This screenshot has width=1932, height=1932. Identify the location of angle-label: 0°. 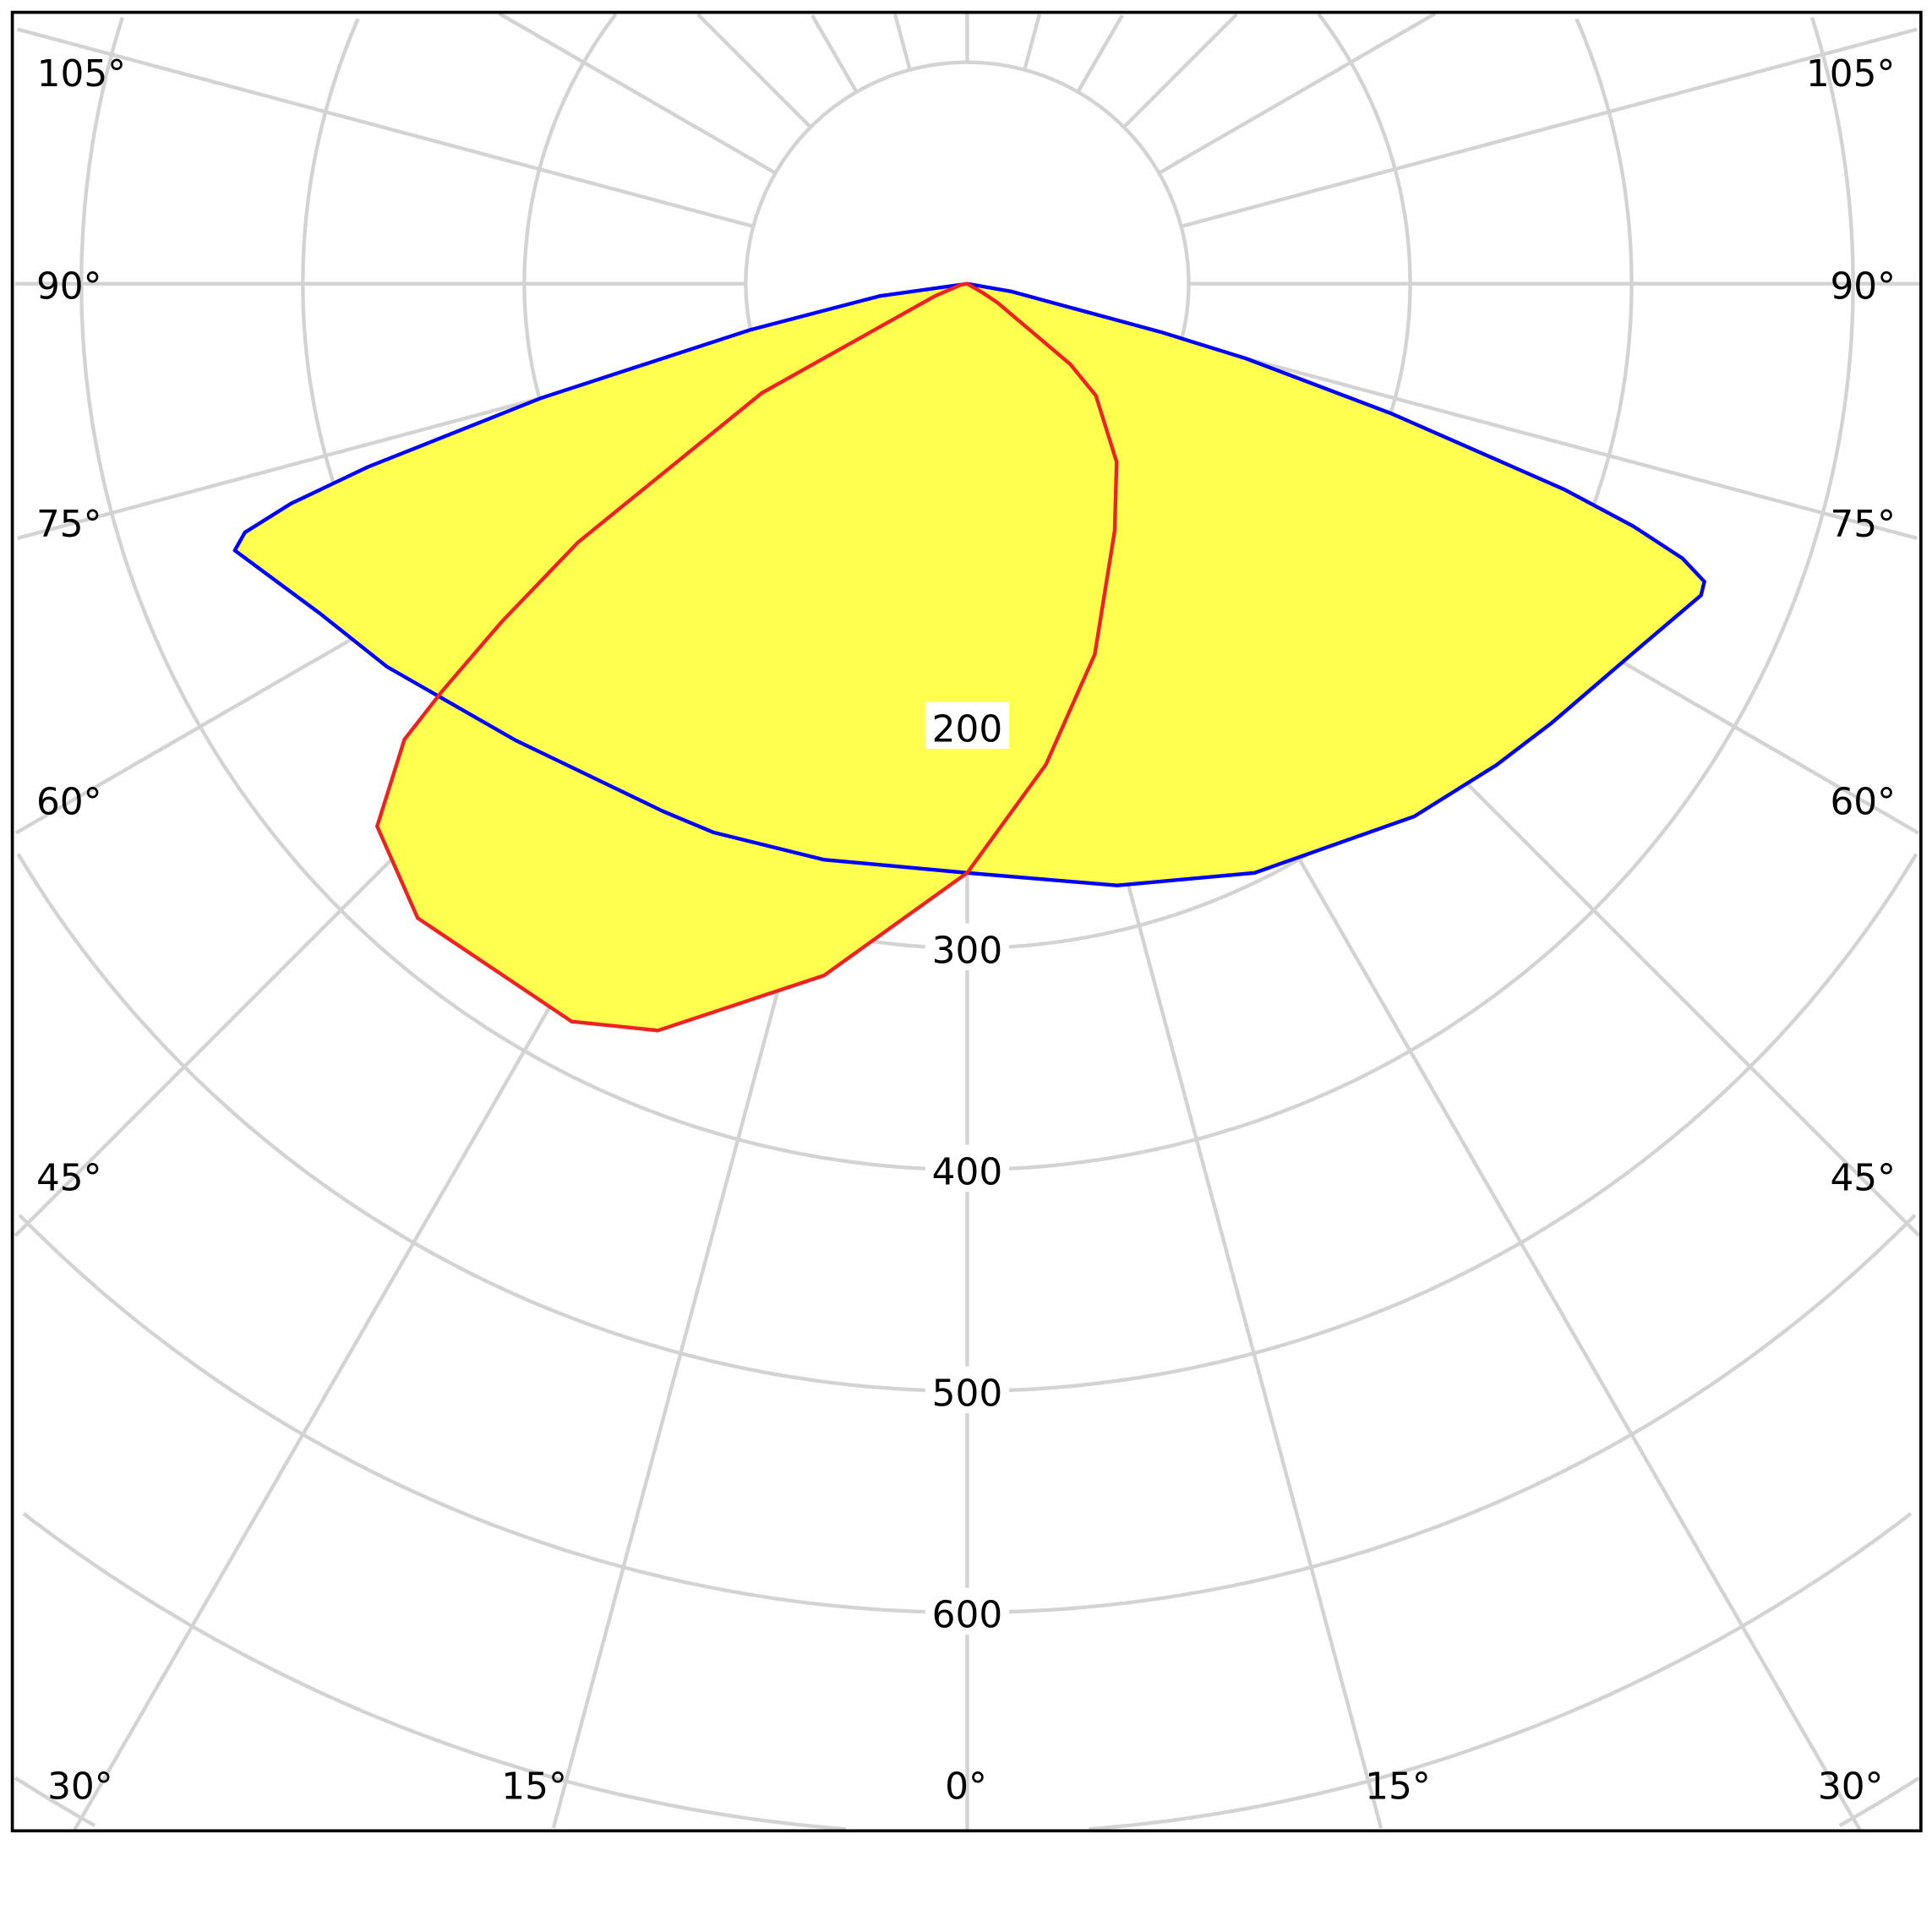
(966, 1786).